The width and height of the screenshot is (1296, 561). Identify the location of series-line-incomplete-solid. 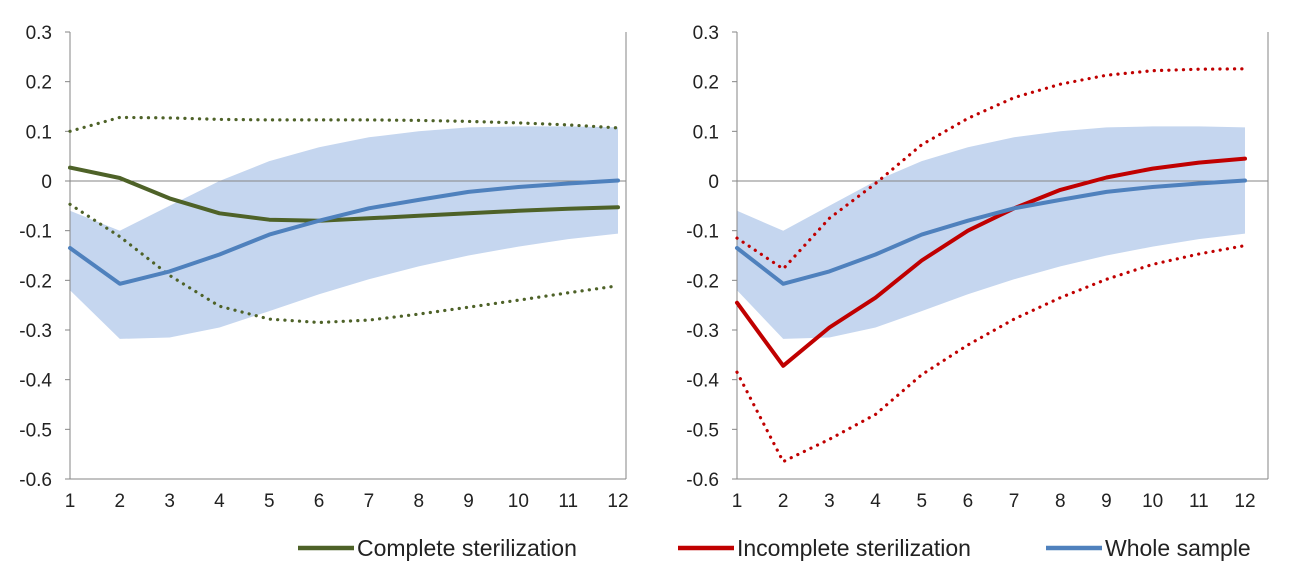
(991, 262).